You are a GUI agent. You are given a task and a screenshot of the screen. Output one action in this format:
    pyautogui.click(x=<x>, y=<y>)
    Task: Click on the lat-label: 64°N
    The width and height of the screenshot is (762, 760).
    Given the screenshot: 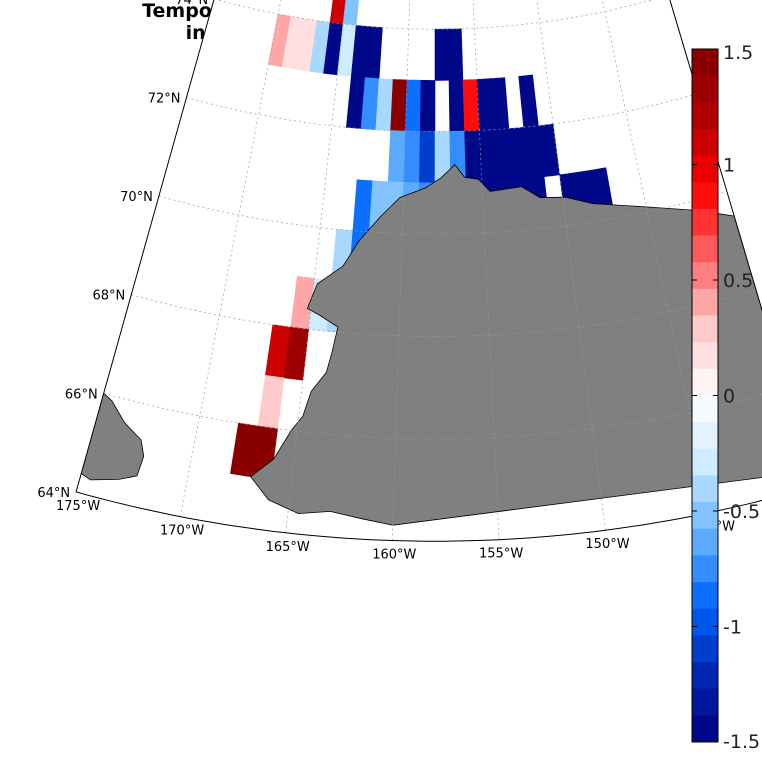 What is the action you would take?
    pyautogui.click(x=53, y=493)
    